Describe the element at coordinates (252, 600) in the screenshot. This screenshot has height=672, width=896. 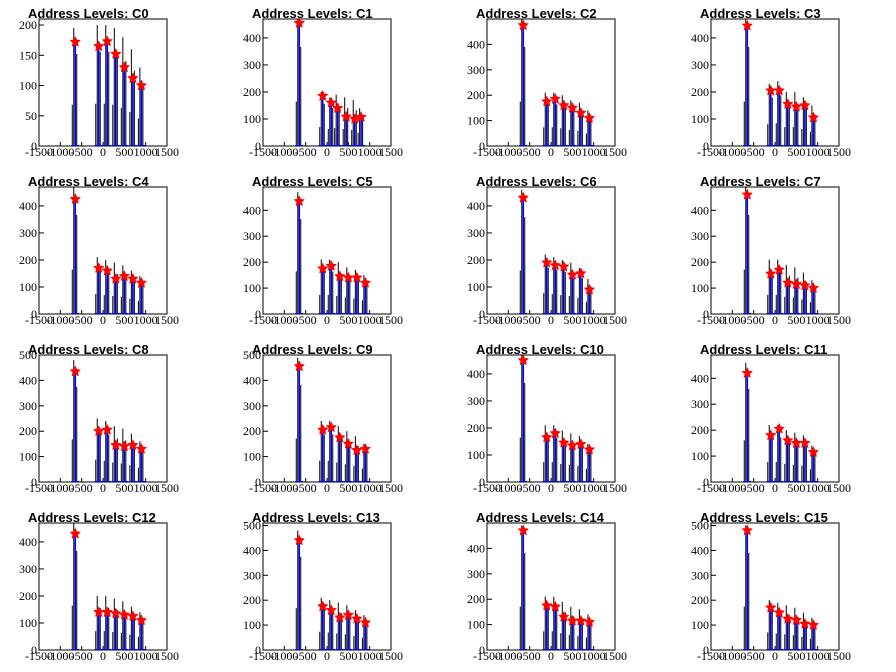
I see `y-tick-label: 200` at that location.